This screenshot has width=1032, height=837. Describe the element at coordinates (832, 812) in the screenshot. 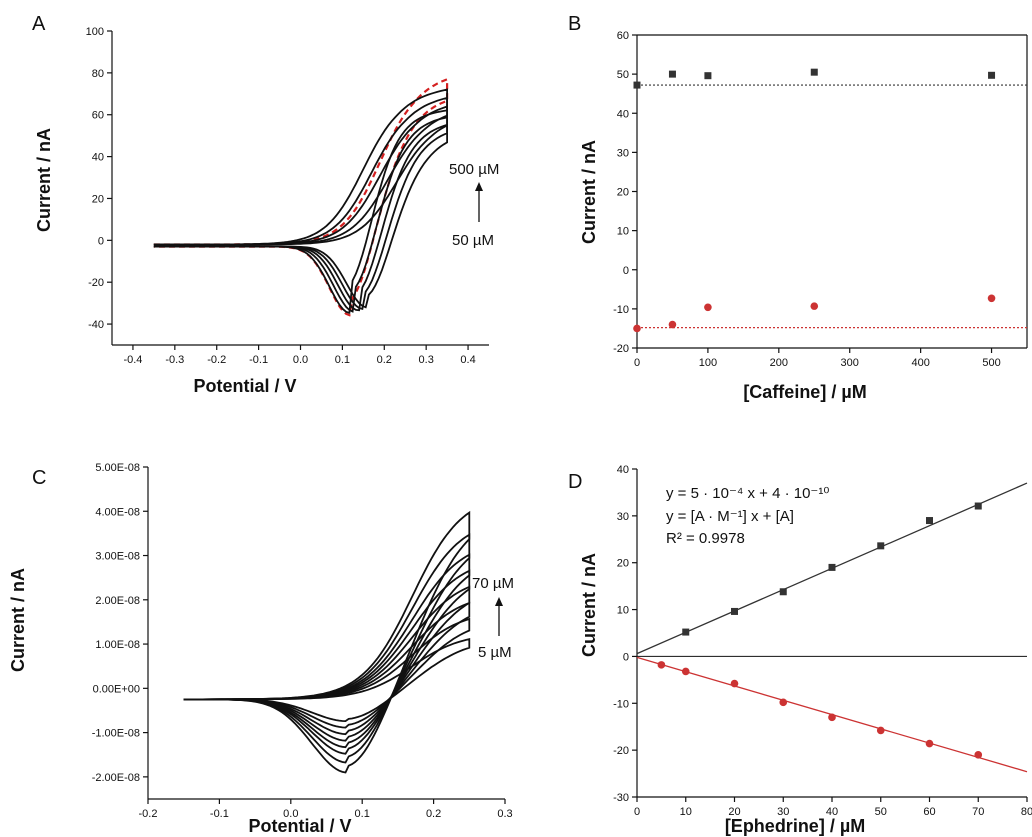

I see `panel-d-x-tick-label: 40` at that location.